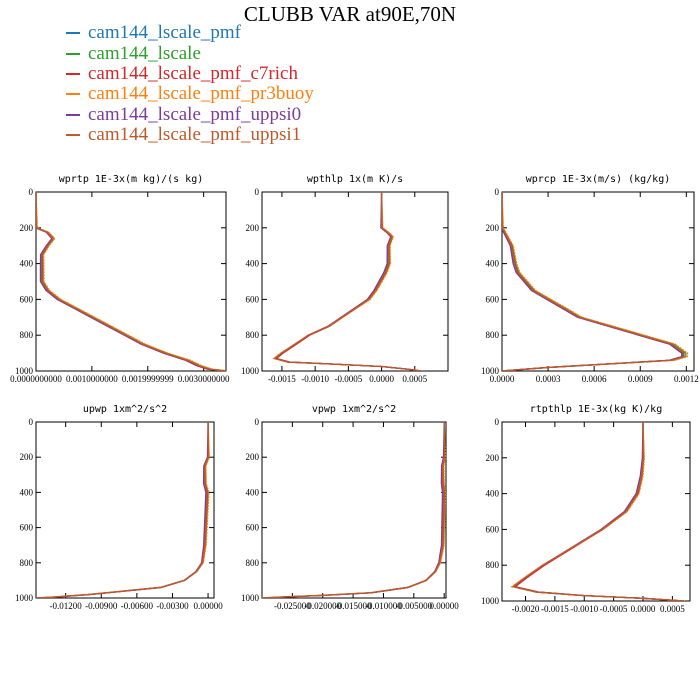 The image size is (700, 700). What do you see at coordinates (172, 606) in the screenshot?
I see `x-tick-label: -0.00300` at bounding box center [172, 606].